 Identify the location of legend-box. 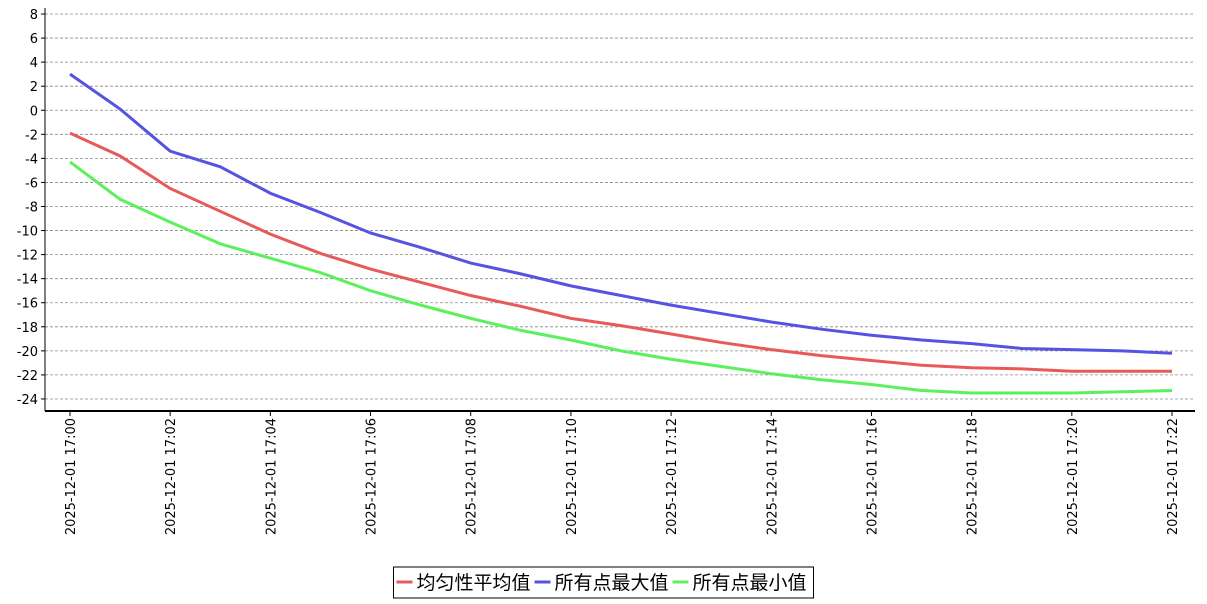
(603, 582).